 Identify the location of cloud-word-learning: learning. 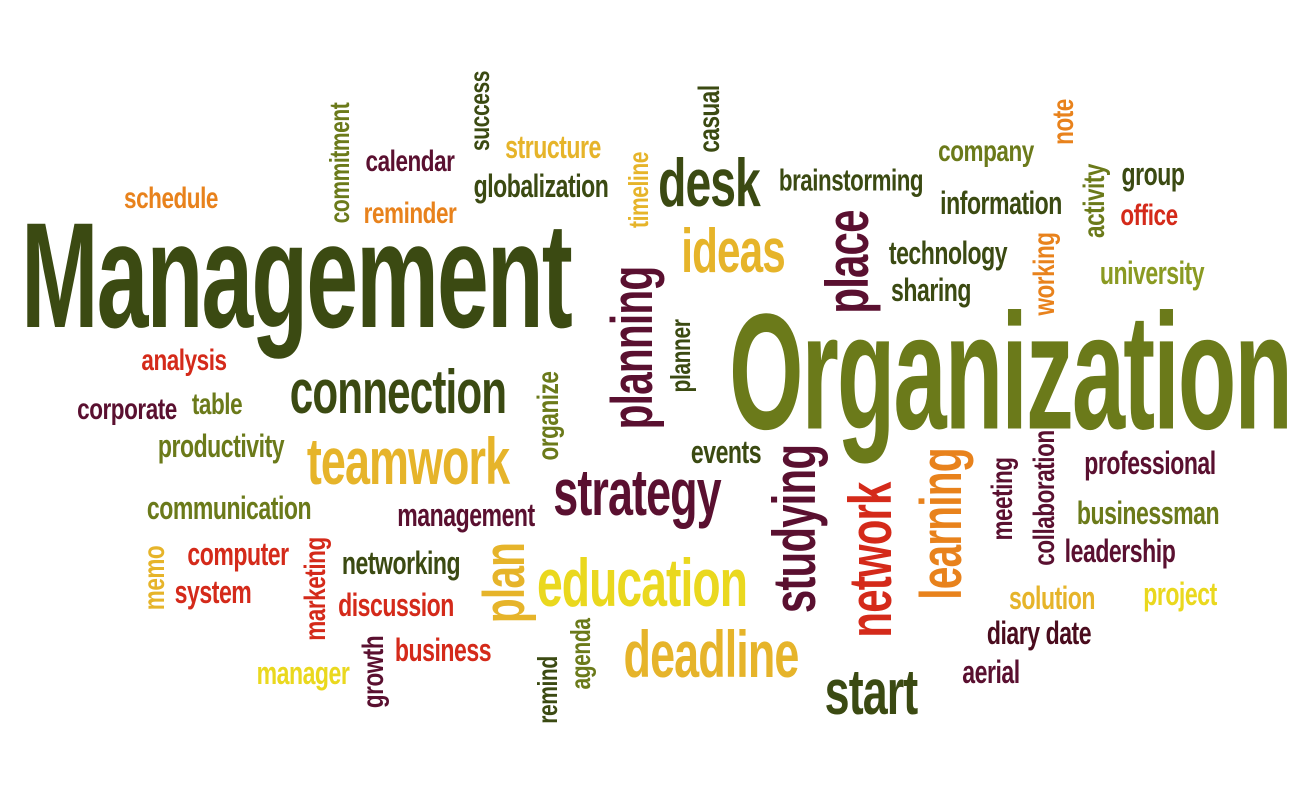
(941, 524).